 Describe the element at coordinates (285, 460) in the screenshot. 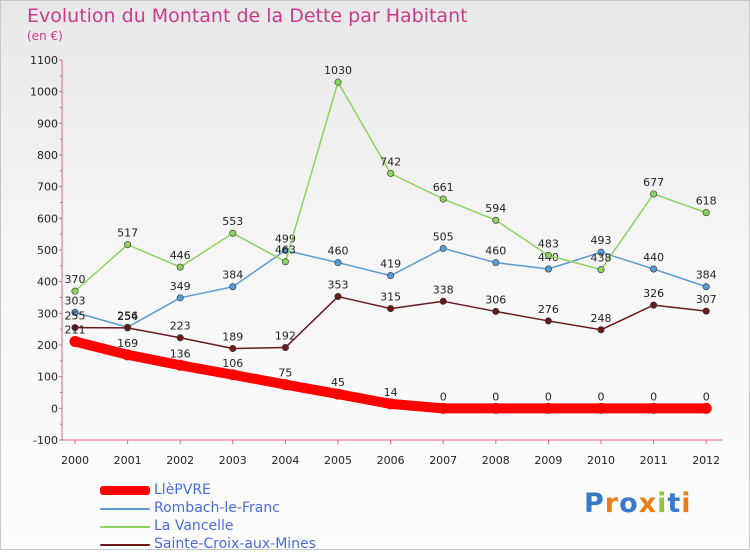

I see `x-tick-label: 2004` at that location.